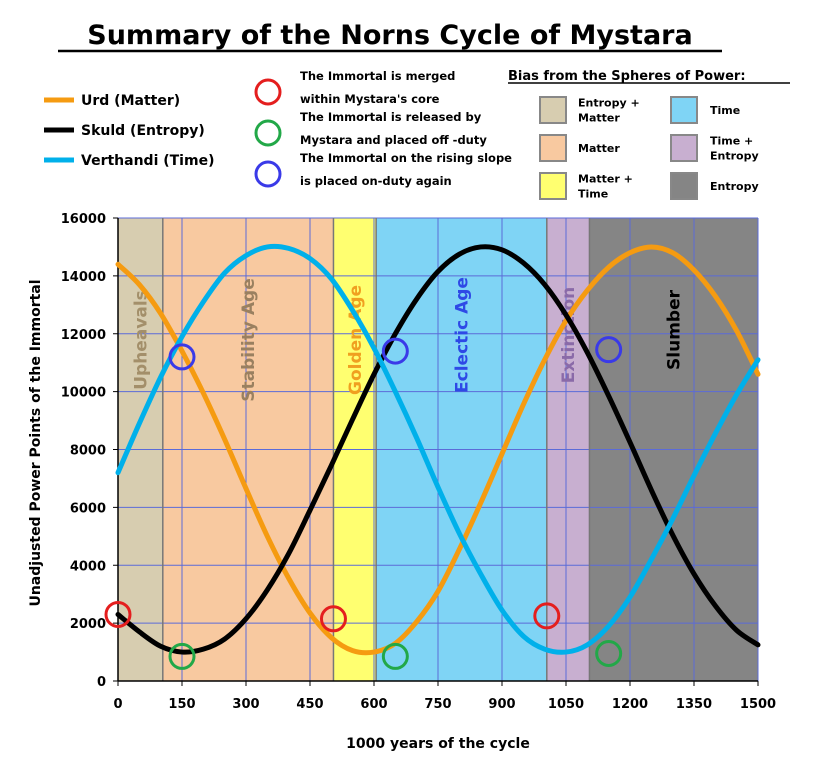 The width and height of the screenshot is (820, 768). I want to click on y-tick-label: 12000, so click(83, 335).